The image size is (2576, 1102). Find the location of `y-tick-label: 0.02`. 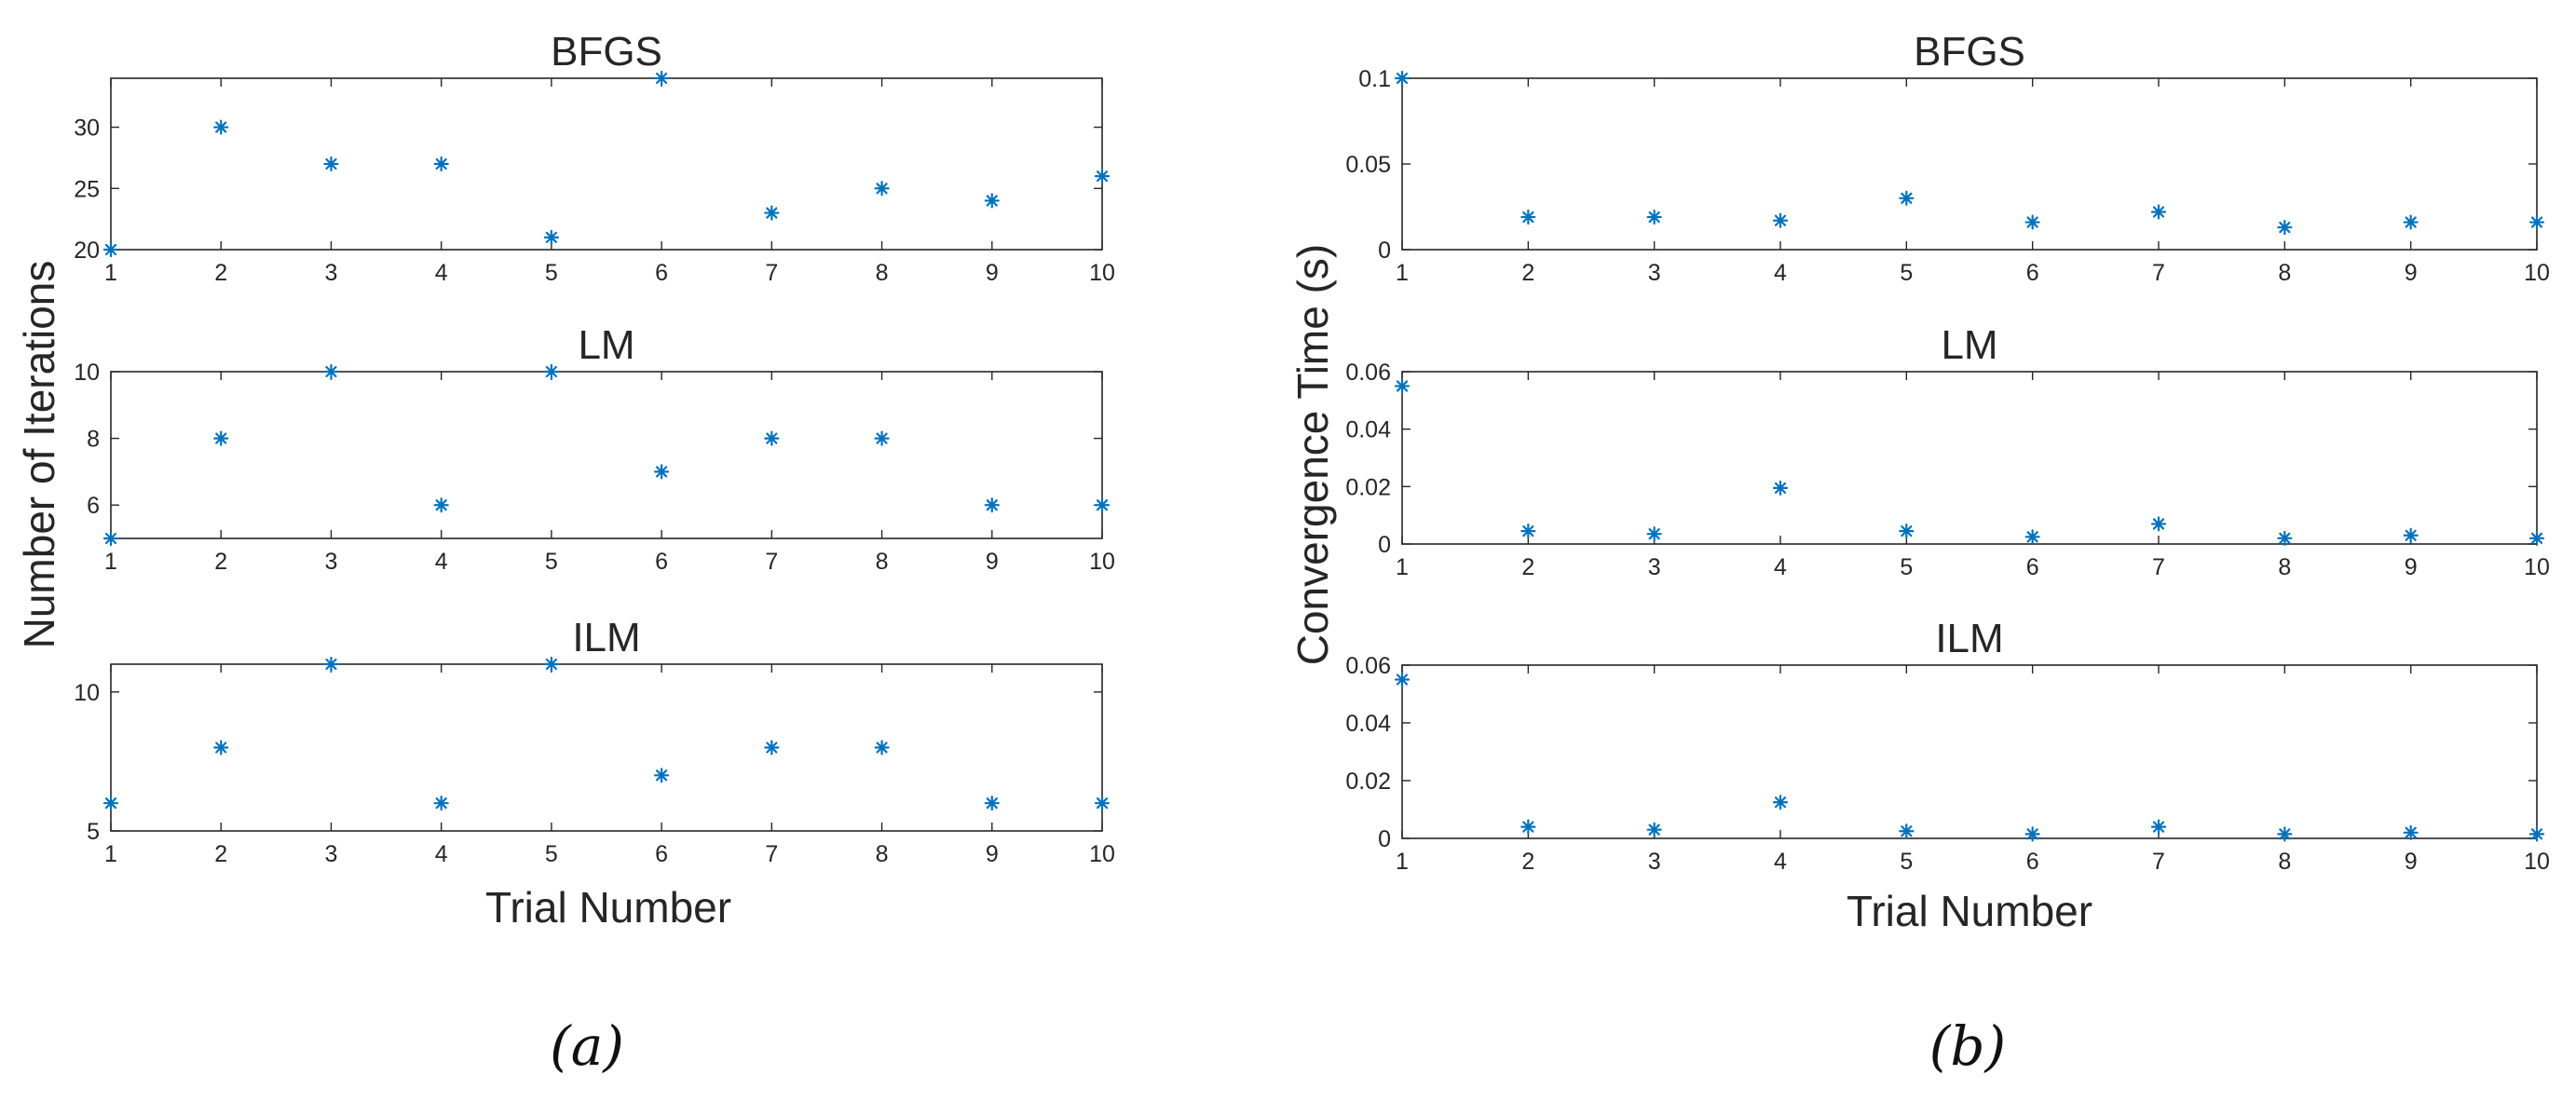

y-tick-label: 0.02 is located at coordinates (1368, 782).